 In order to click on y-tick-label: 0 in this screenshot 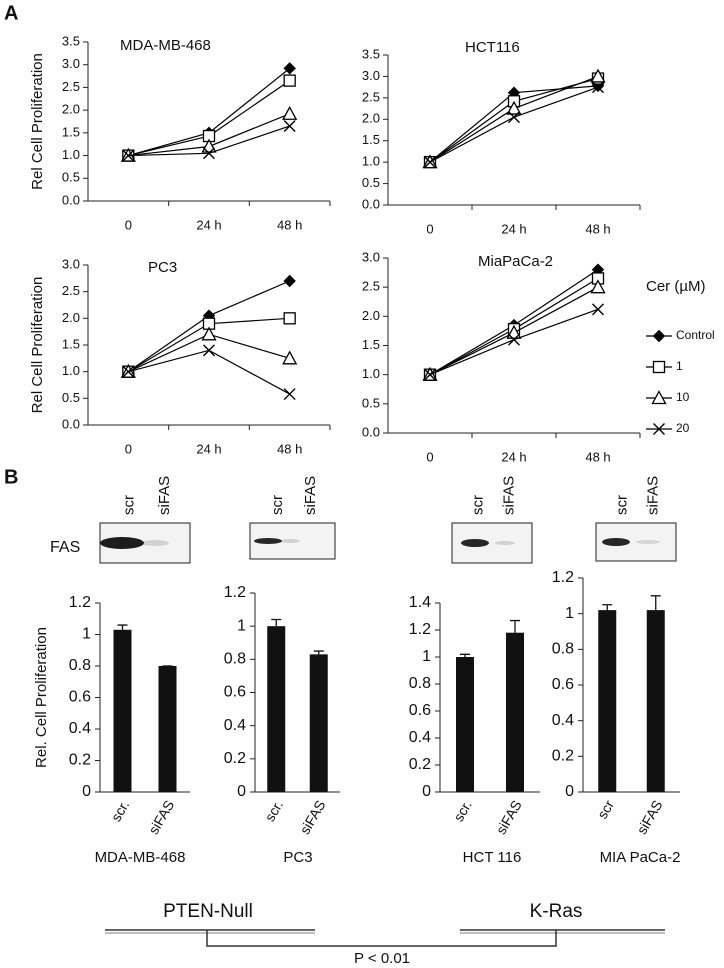, I will do `click(241, 791)`.